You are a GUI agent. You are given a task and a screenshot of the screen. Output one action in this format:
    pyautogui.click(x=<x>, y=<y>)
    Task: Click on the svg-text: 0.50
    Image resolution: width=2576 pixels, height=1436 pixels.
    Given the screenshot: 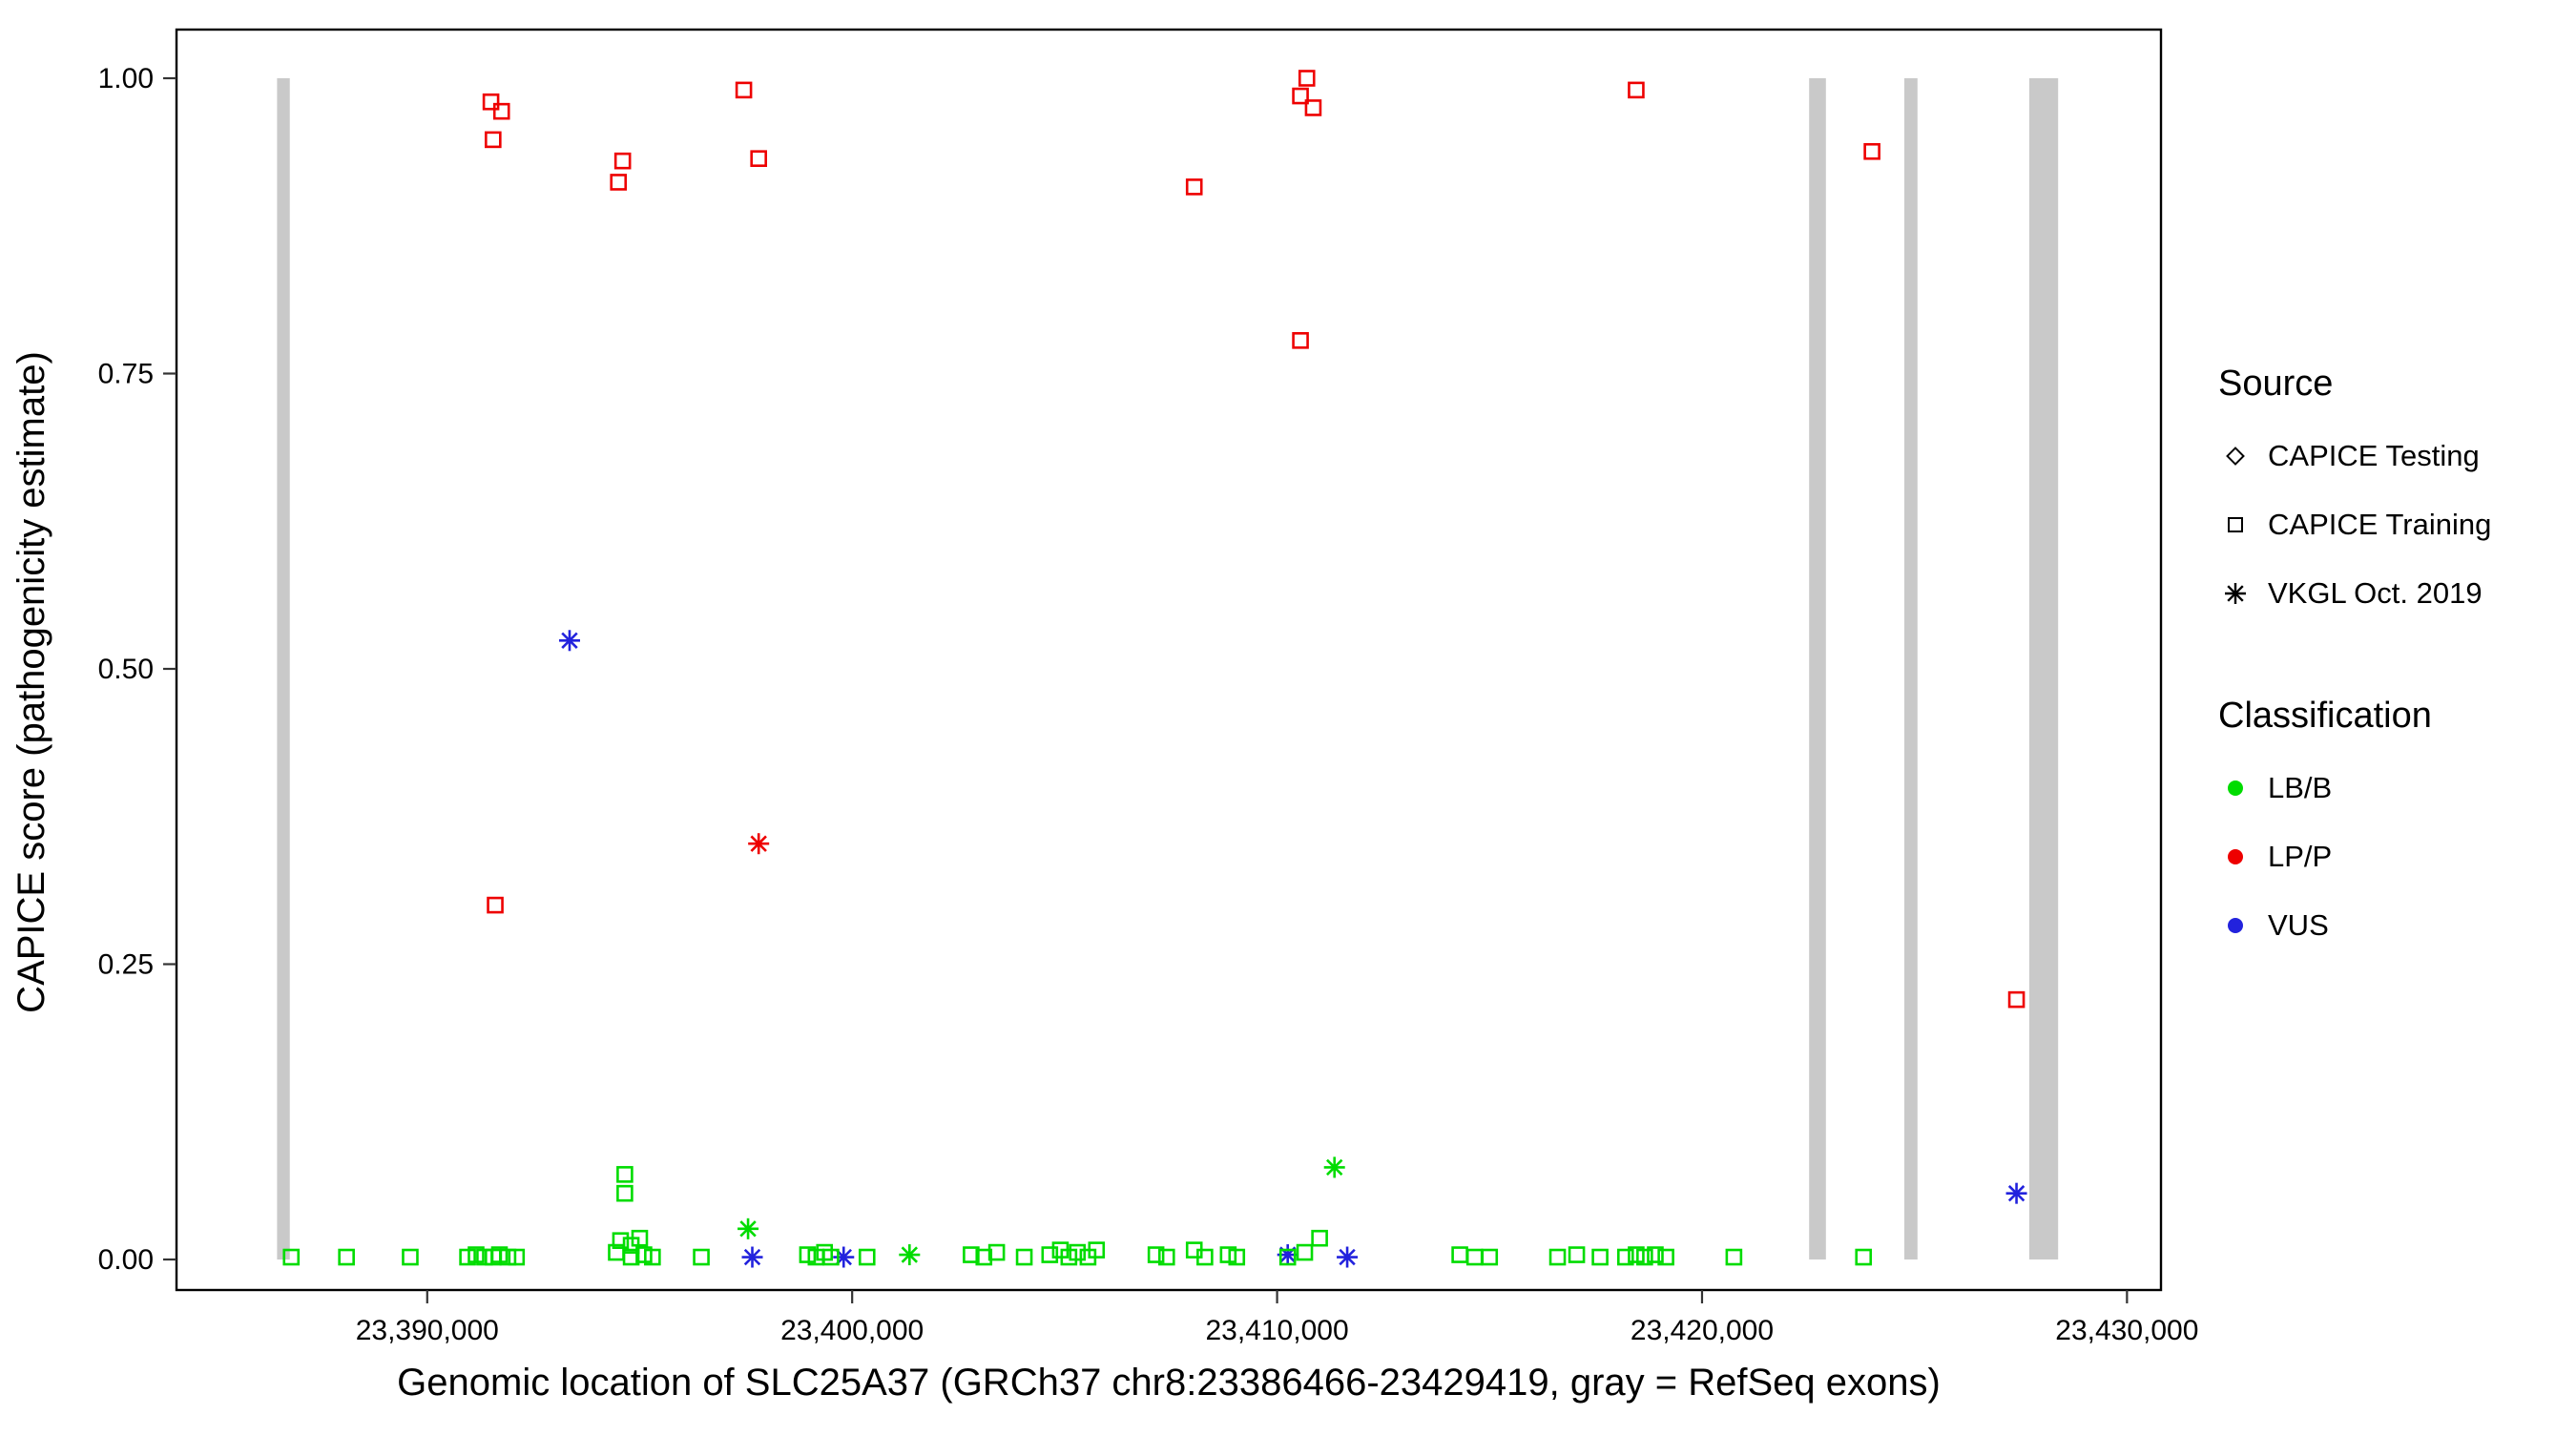 What is the action you would take?
    pyautogui.click(x=126, y=669)
    